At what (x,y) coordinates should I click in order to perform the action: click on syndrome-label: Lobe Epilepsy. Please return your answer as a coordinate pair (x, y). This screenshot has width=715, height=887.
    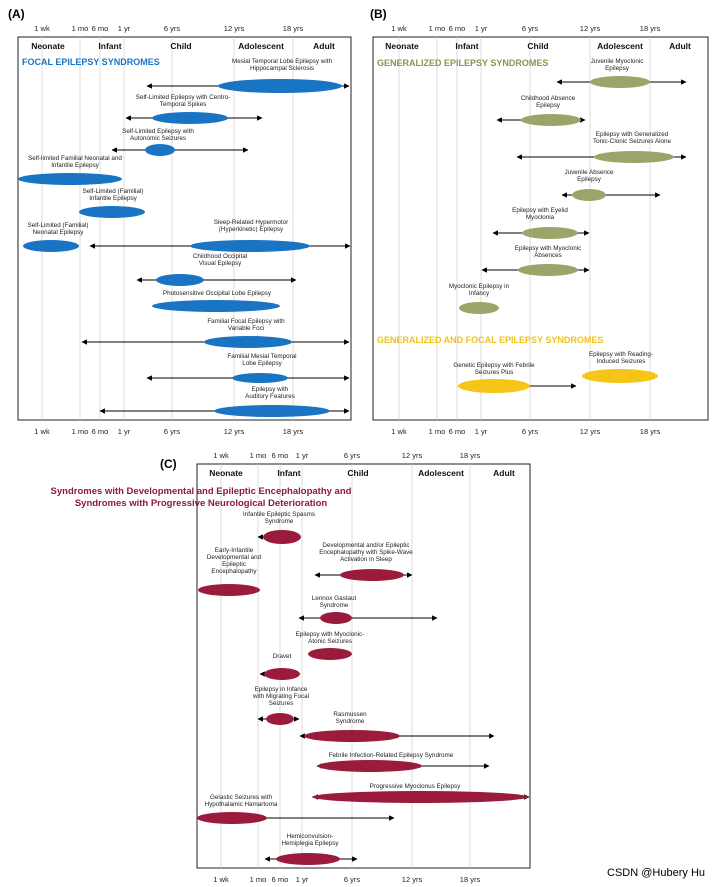
    Looking at the image, I should click on (262, 363).